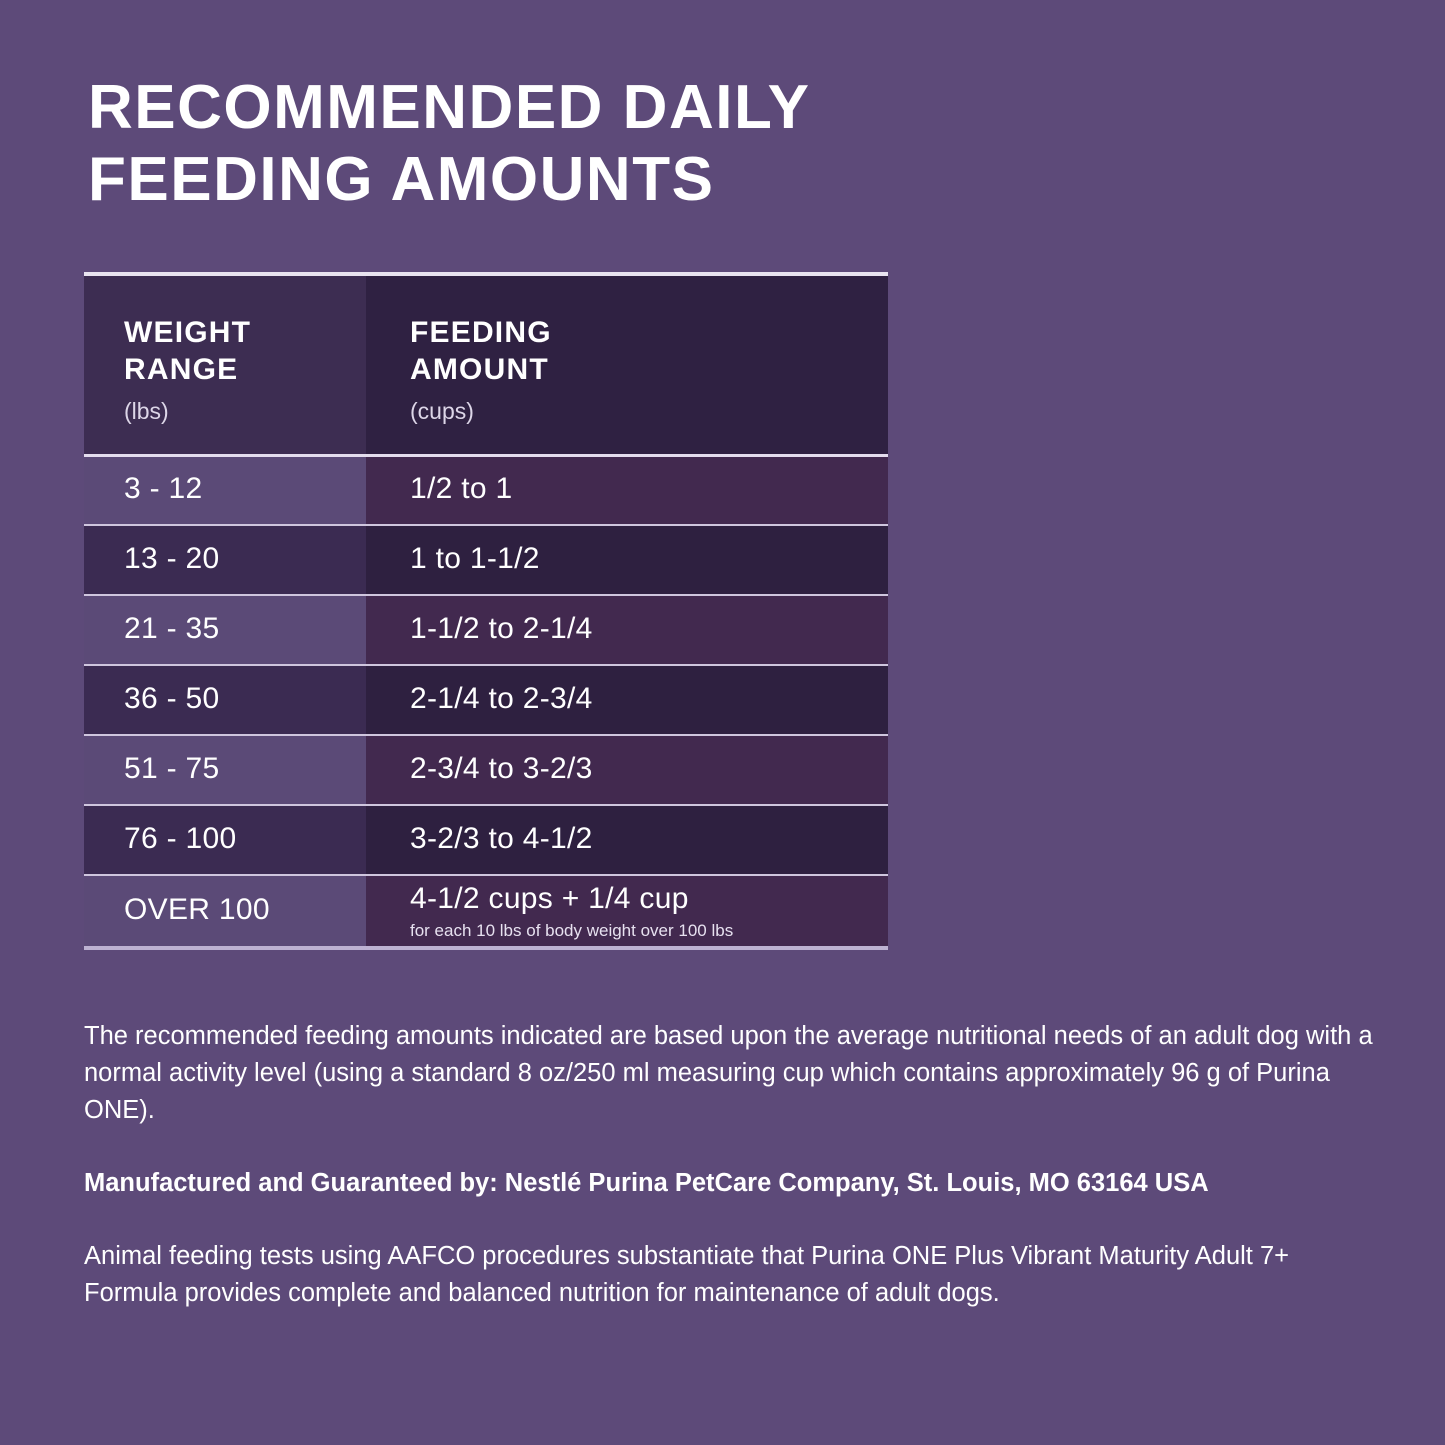 Image resolution: width=1445 pixels, height=1445 pixels. Describe the element at coordinates (461, 488) in the screenshot. I see `feeding-amount-value: 1/2 to 1` at that location.